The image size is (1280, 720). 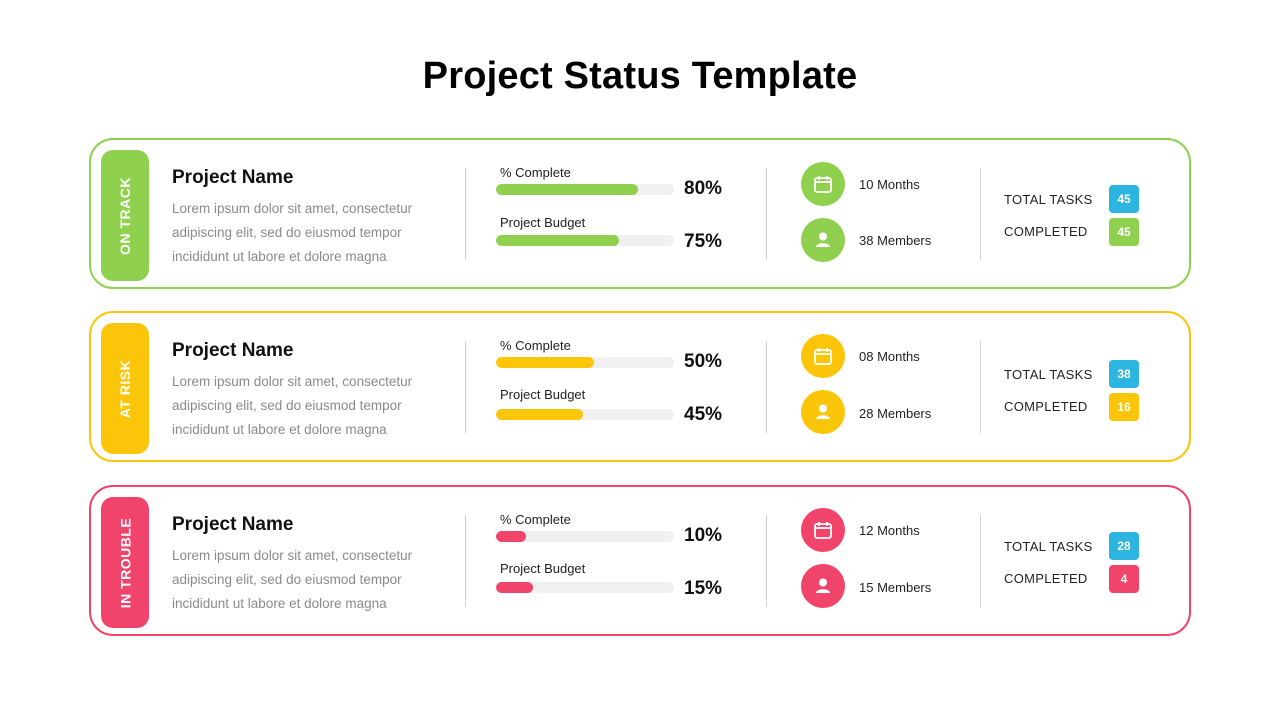 I want to click on status-pill: AT RISK, so click(x=125, y=388).